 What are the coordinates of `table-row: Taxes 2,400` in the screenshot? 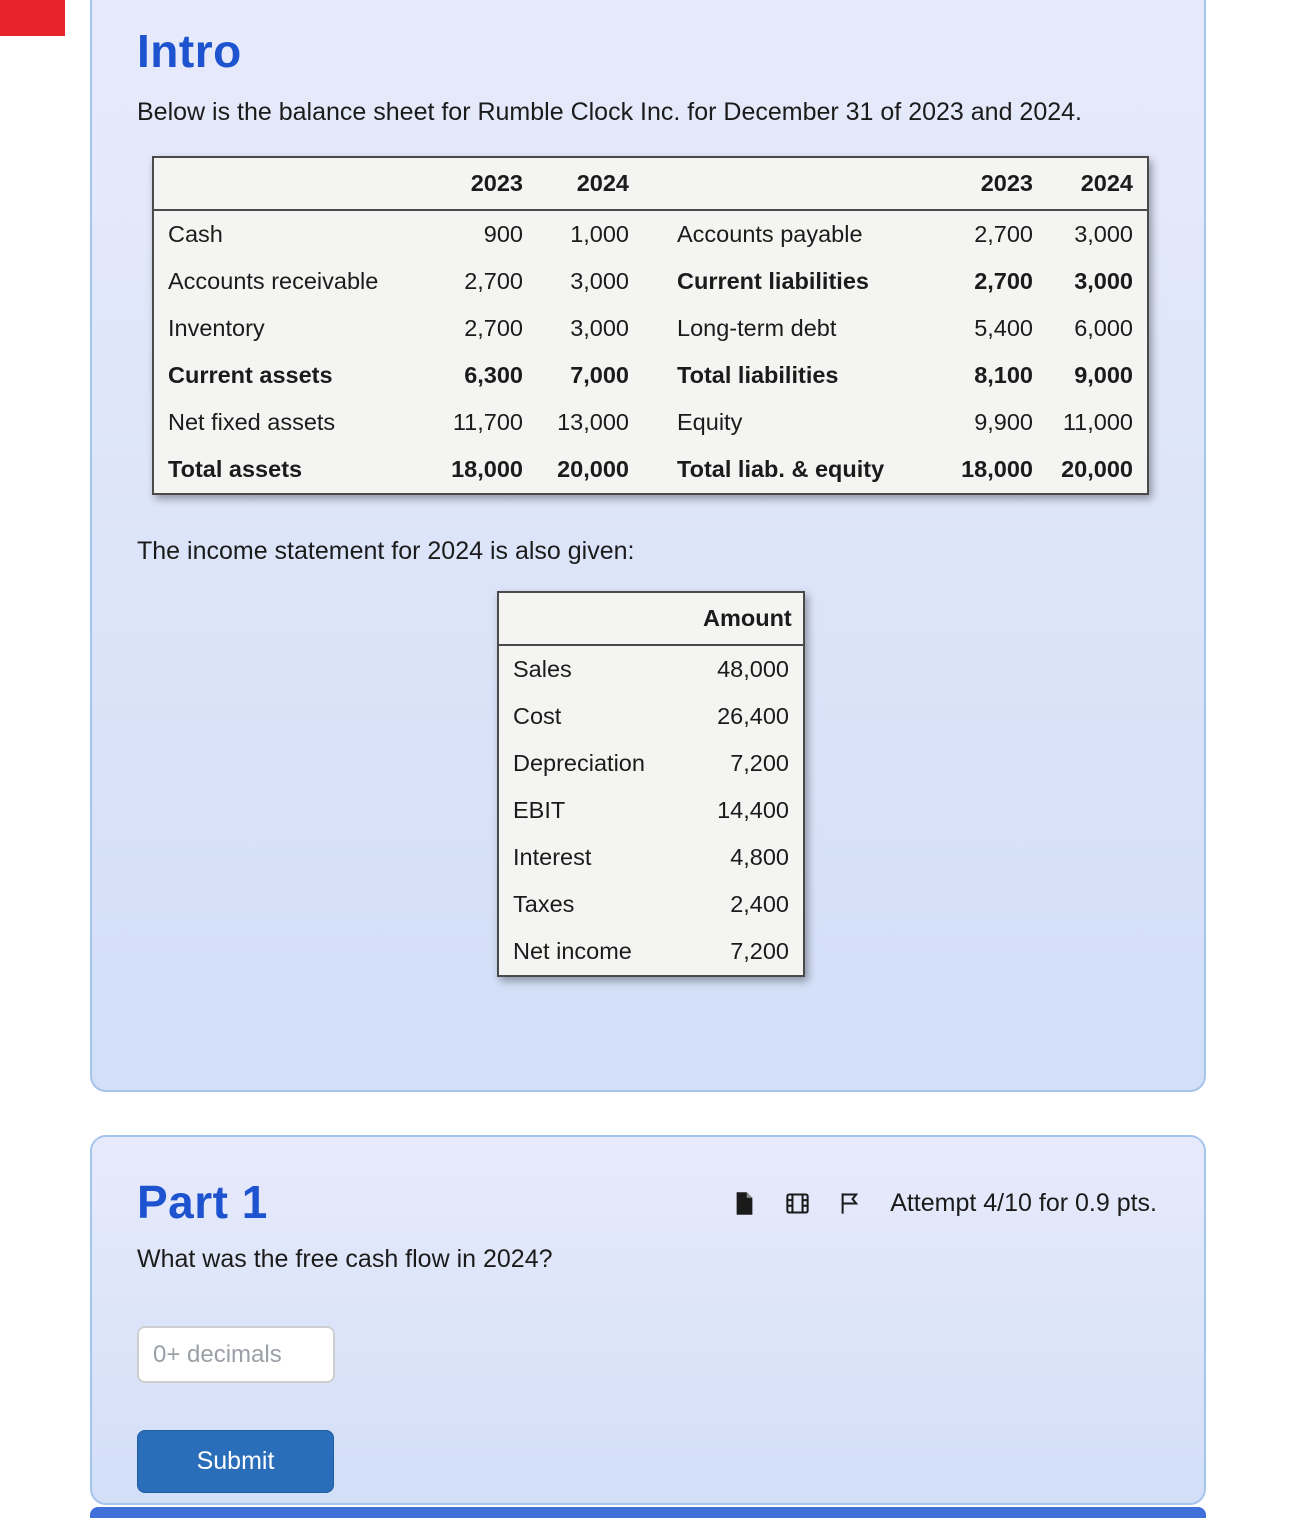 It's located at (651, 904).